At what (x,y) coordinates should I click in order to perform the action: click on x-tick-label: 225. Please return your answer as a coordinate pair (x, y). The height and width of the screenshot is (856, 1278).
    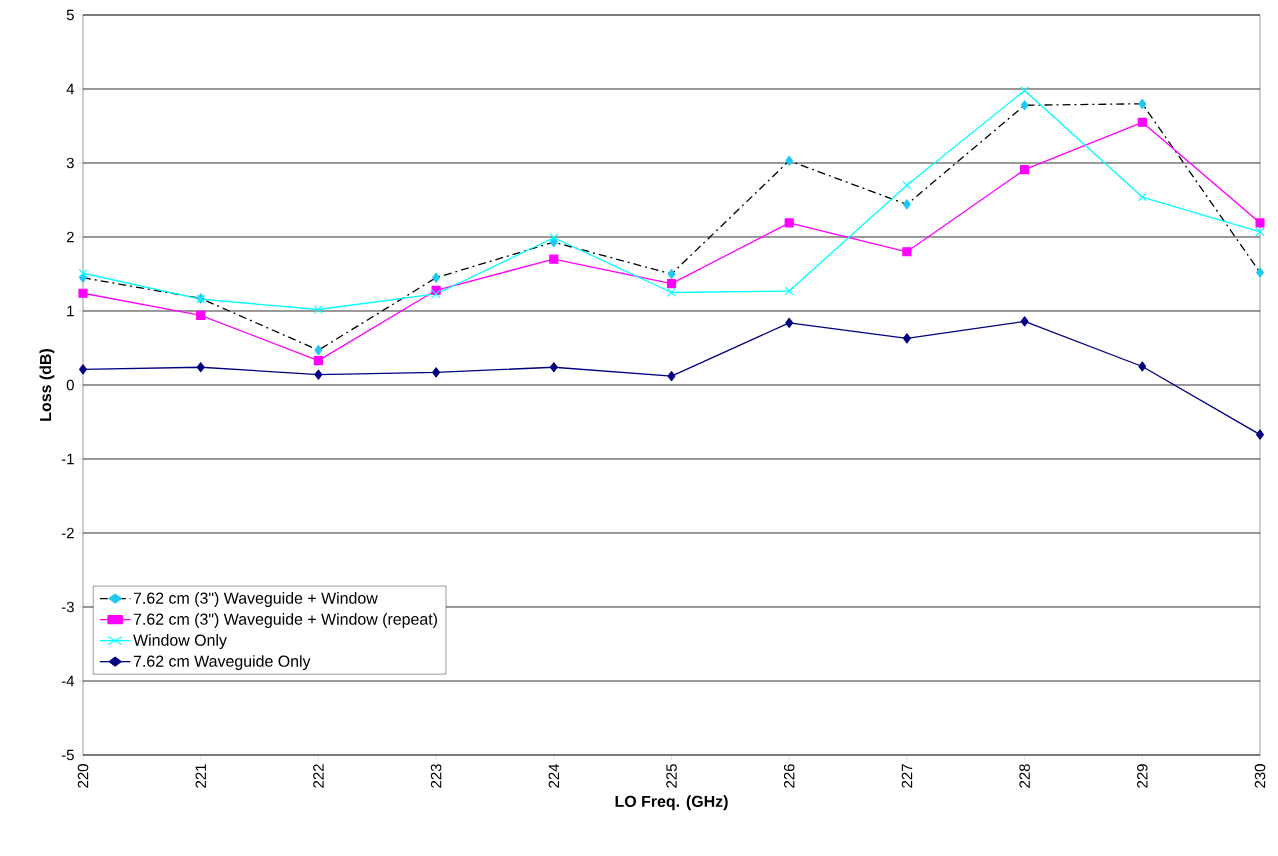
    Looking at the image, I should click on (671, 776).